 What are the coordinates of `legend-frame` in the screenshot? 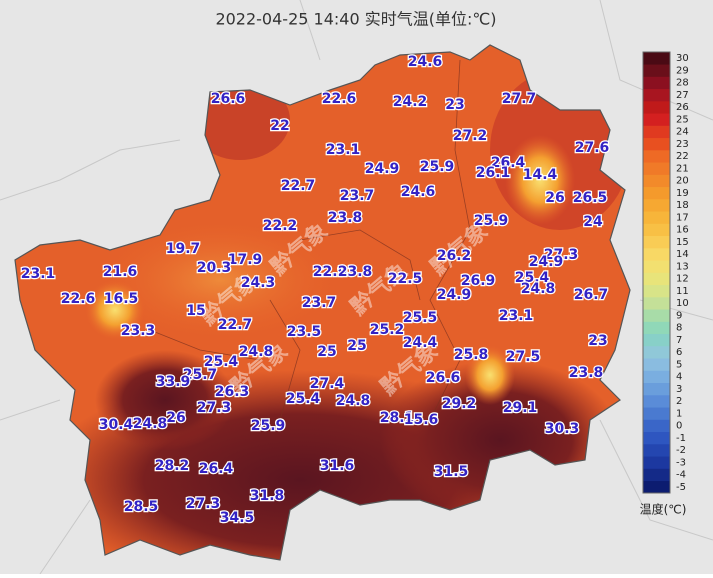 It's located at (656, 272).